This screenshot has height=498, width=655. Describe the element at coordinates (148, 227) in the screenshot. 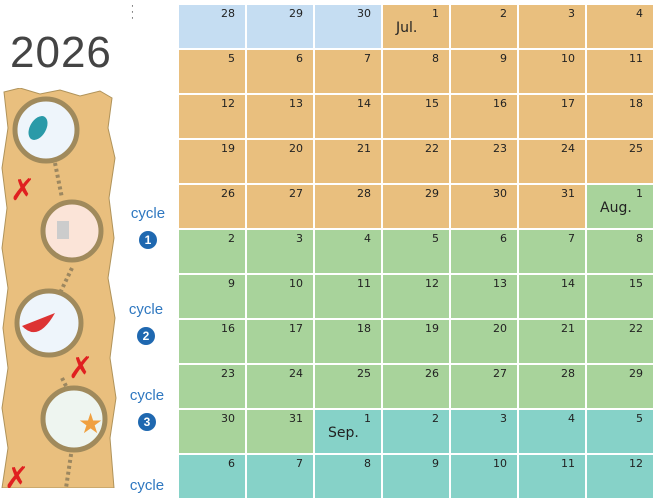

I see `cycle-1-label: cycle 1` at that location.